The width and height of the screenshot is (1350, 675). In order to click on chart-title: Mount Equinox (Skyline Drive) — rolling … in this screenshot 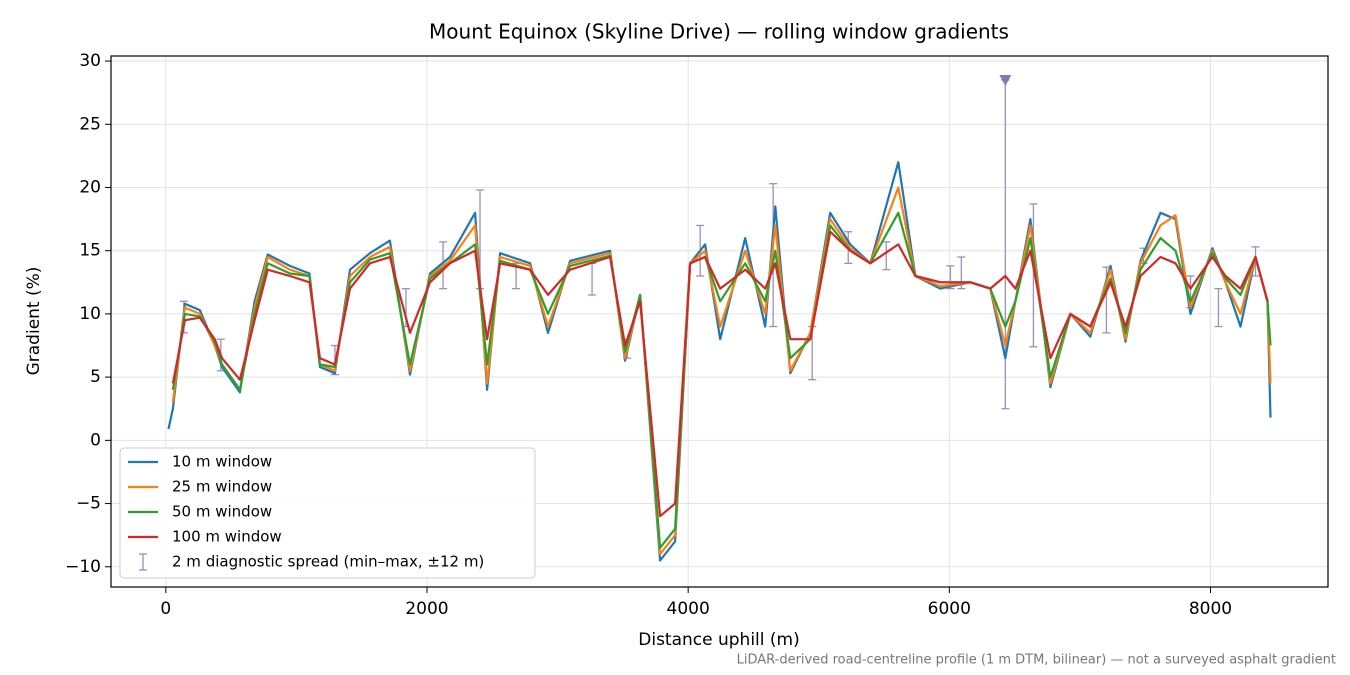, I will do `click(719, 32)`.